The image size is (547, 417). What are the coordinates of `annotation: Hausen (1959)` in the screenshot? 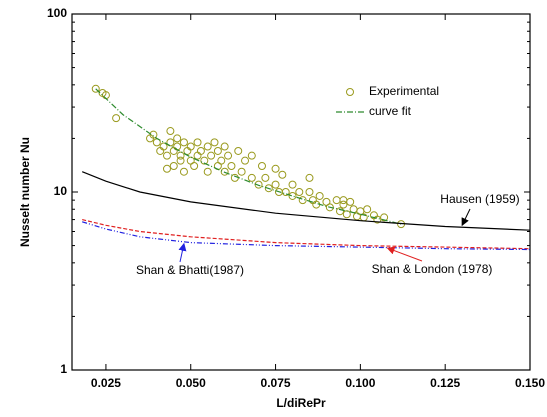 It's located at (479, 199).